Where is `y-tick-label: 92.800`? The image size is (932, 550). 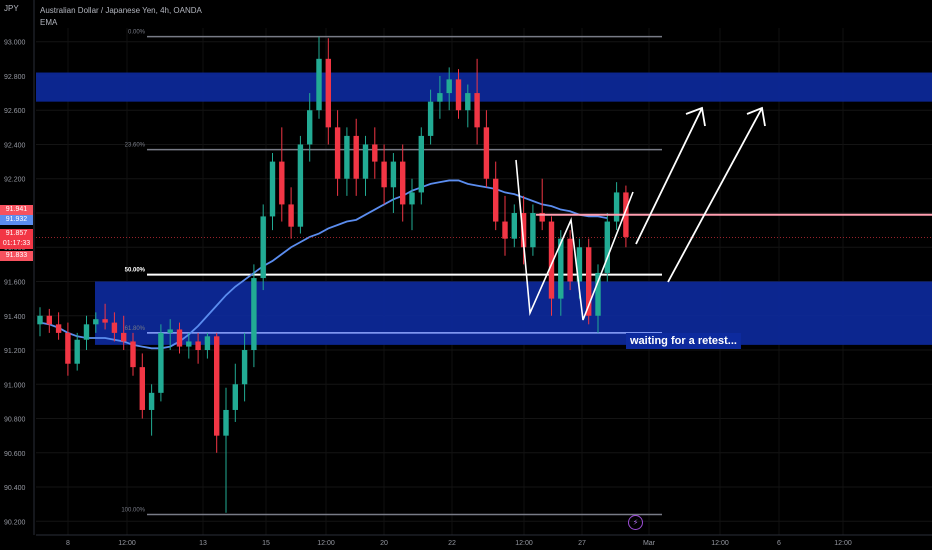
y-tick-label: 92.800 is located at coordinates (15, 77).